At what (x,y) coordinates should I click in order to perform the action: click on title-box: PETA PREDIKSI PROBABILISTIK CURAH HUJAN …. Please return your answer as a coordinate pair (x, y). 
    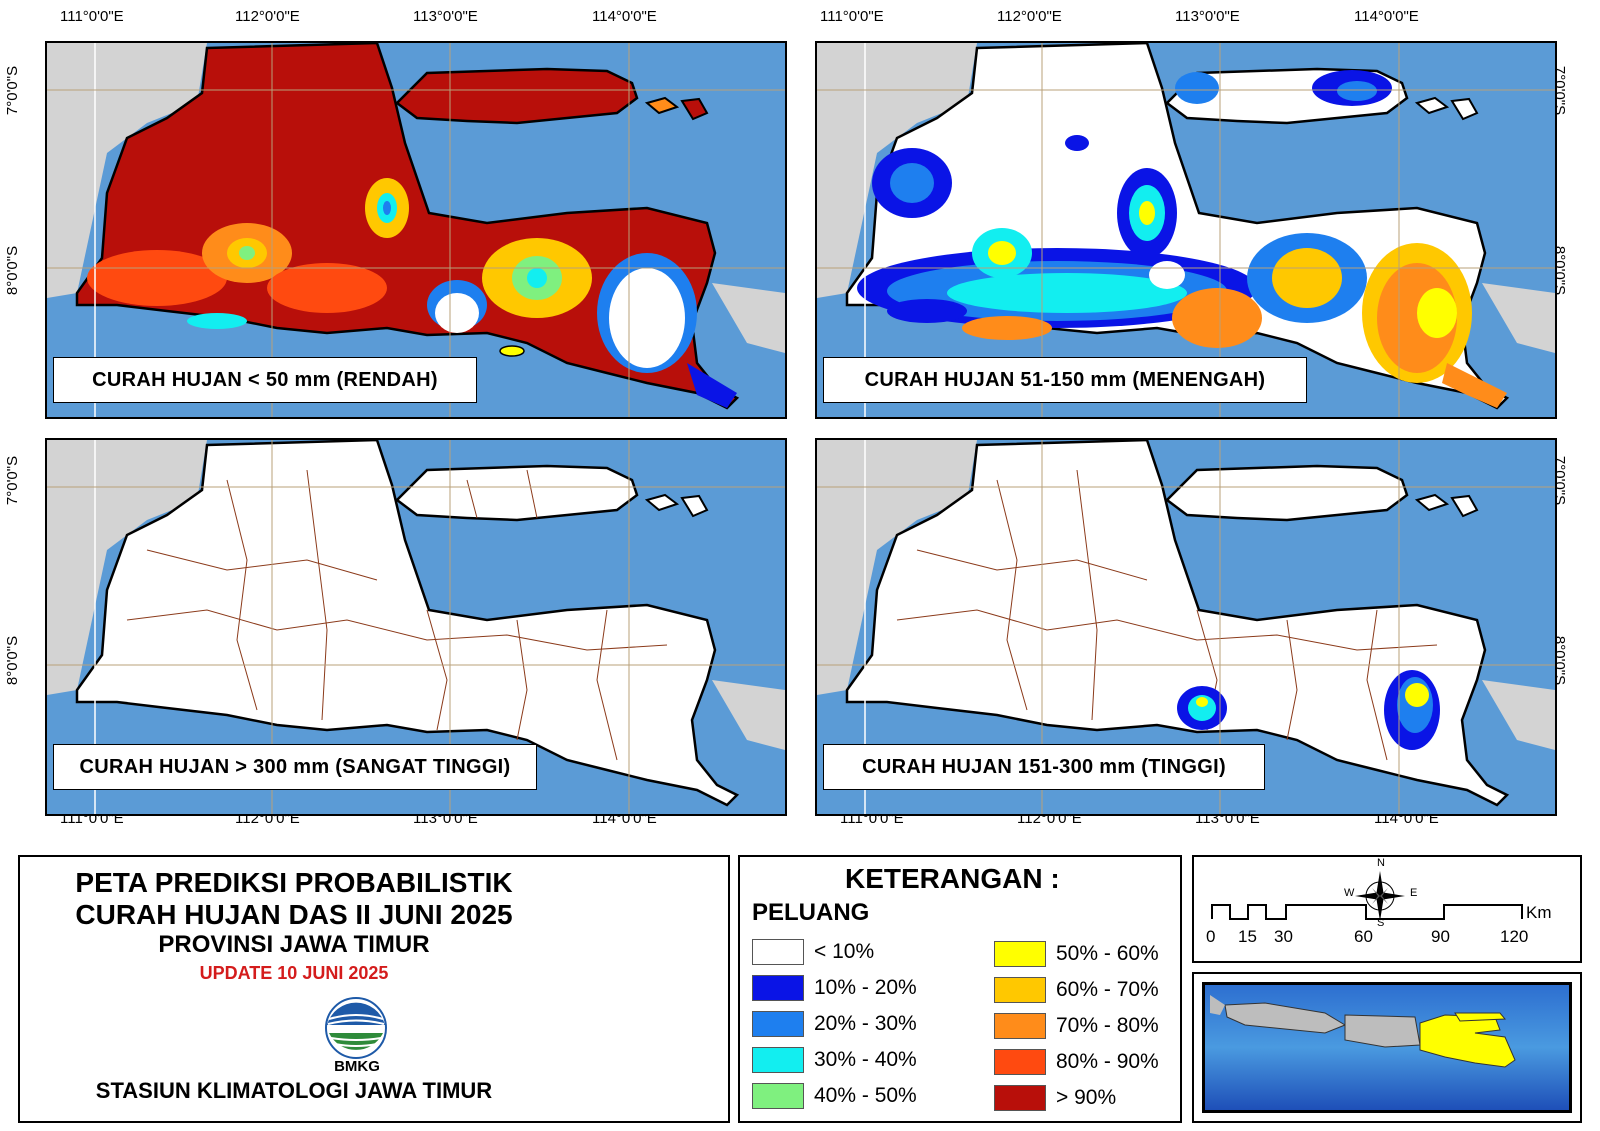
    Looking at the image, I should click on (374, 989).